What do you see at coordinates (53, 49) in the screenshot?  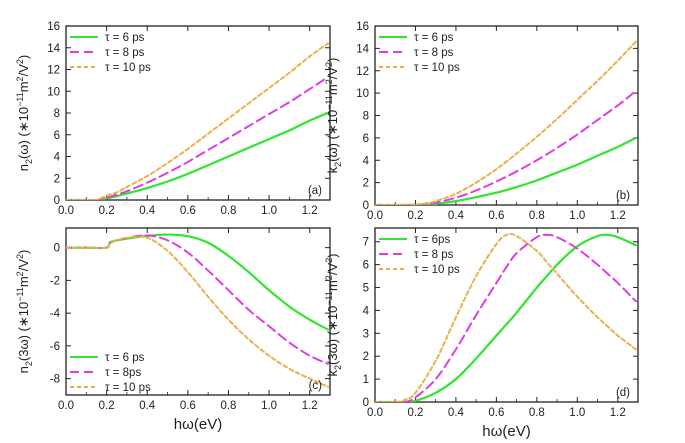 I see `y-tick-label: 14` at bounding box center [53, 49].